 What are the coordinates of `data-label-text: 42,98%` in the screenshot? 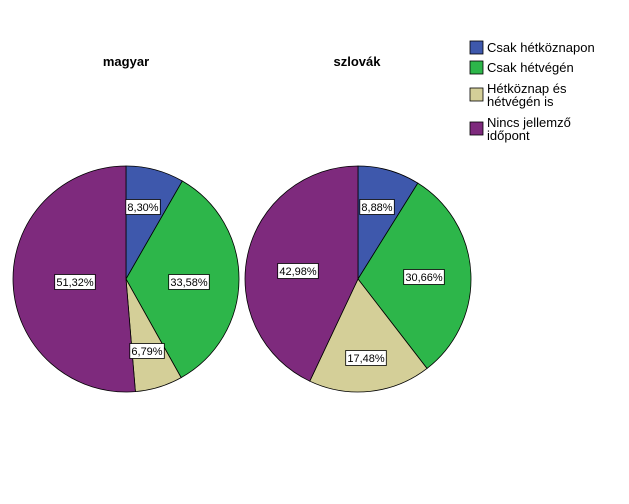 It's located at (298, 272).